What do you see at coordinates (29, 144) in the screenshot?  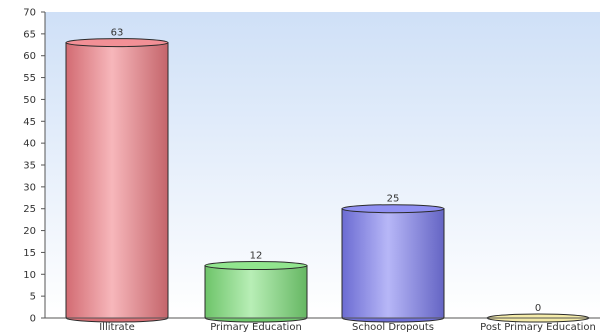 I see `y-tick-label: 40` at bounding box center [29, 144].